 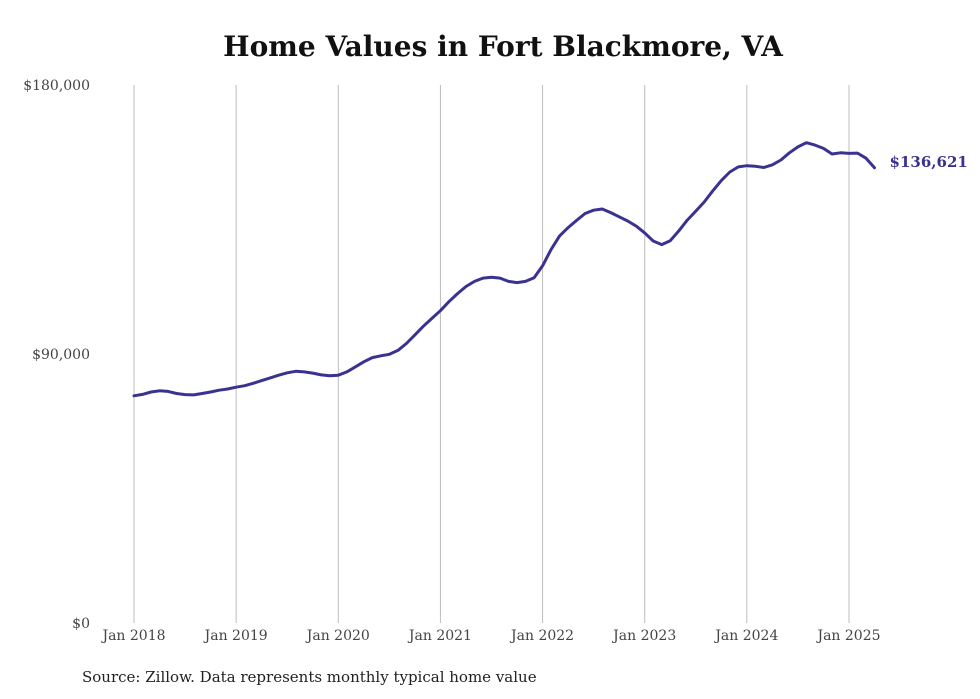 I want to click on y-tick-label: $0, so click(x=81, y=624).